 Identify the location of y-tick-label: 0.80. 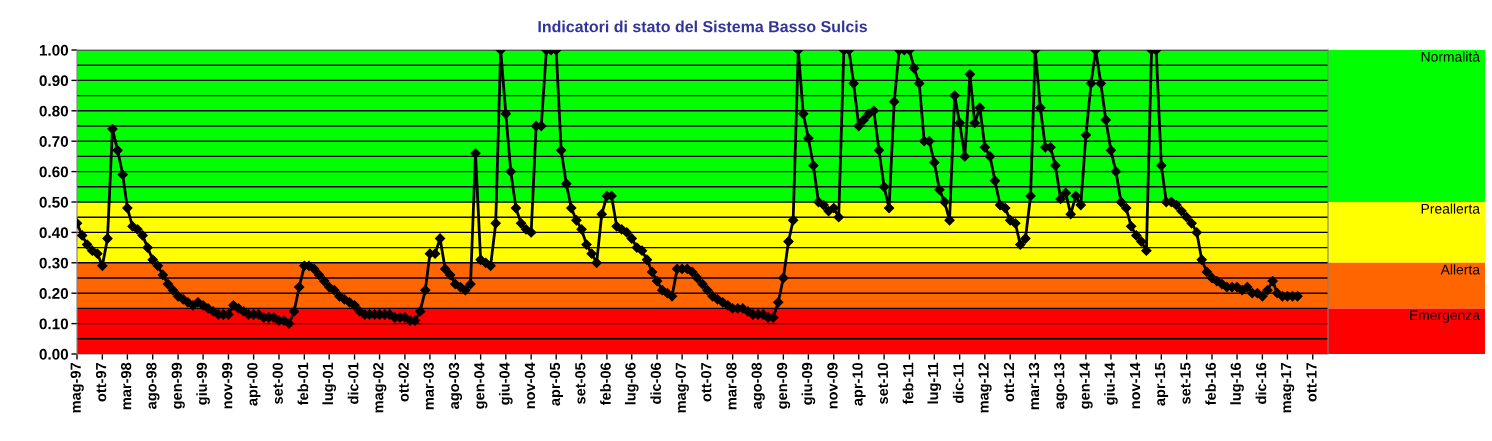
(54, 111).